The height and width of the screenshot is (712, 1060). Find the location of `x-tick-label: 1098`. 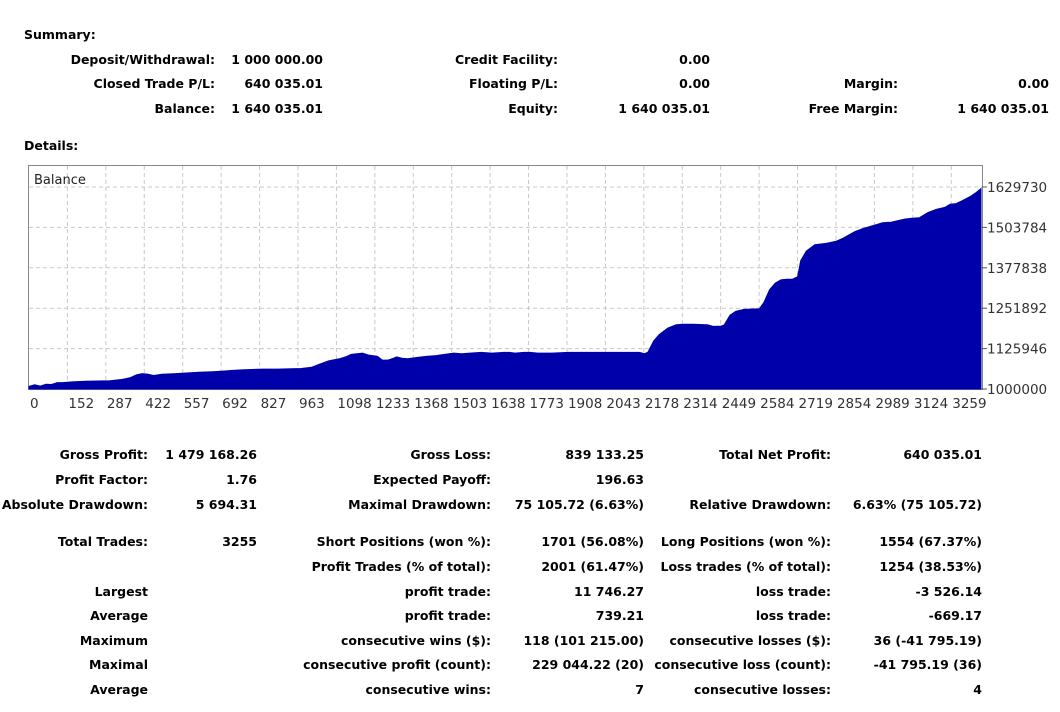

x-tick-label: 1098 is located at coordinates (354, 404).